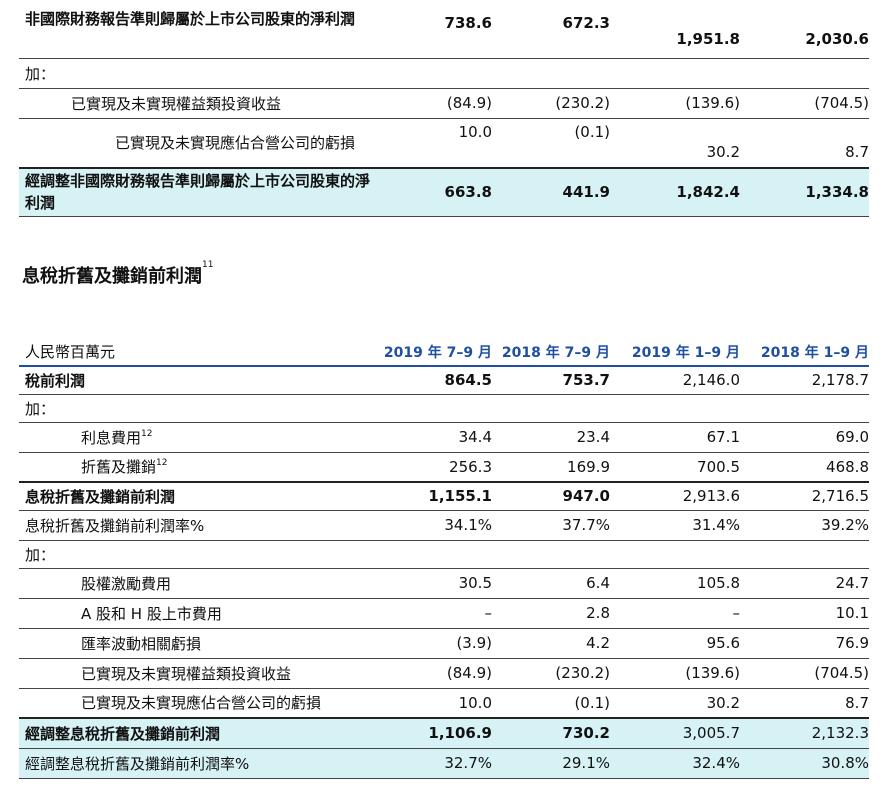 The height and width of the screenshot is (802, 890). What do you see at coordinates (551, 496) in the screenshot?
I see `cell: 947.0` at bounding box center [551, 496].